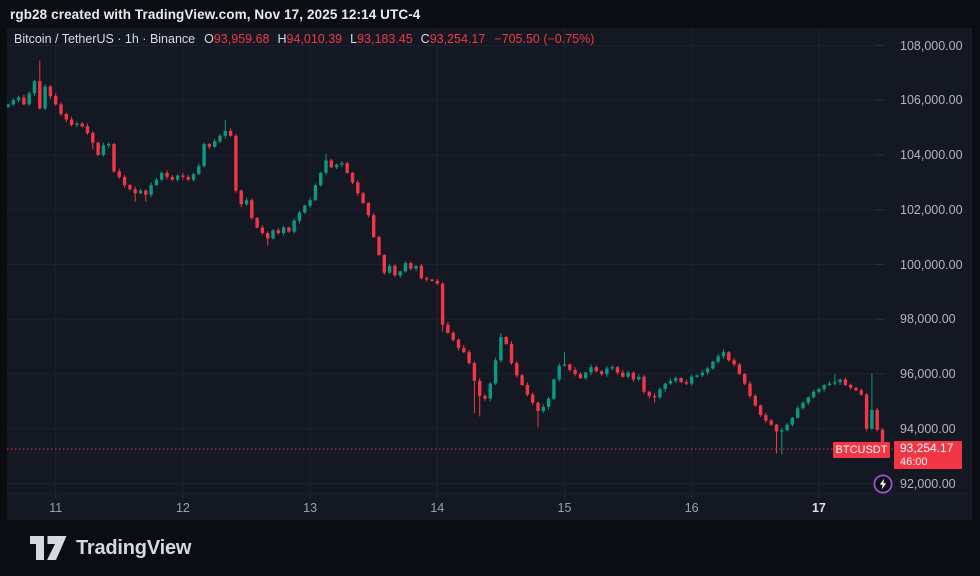 This screenshot has width=980, height=576. I want to click on tradingview-logo: TradingView, so click(111, 548).